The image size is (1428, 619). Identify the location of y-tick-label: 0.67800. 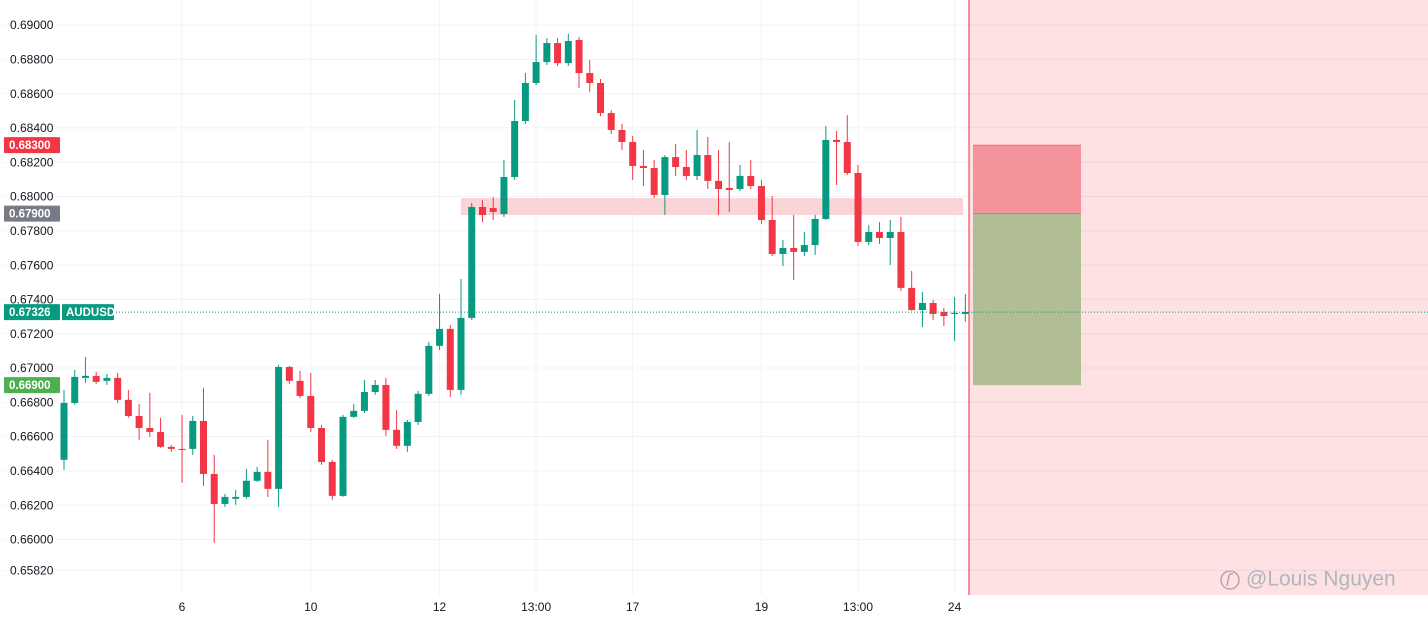
(32, 231).